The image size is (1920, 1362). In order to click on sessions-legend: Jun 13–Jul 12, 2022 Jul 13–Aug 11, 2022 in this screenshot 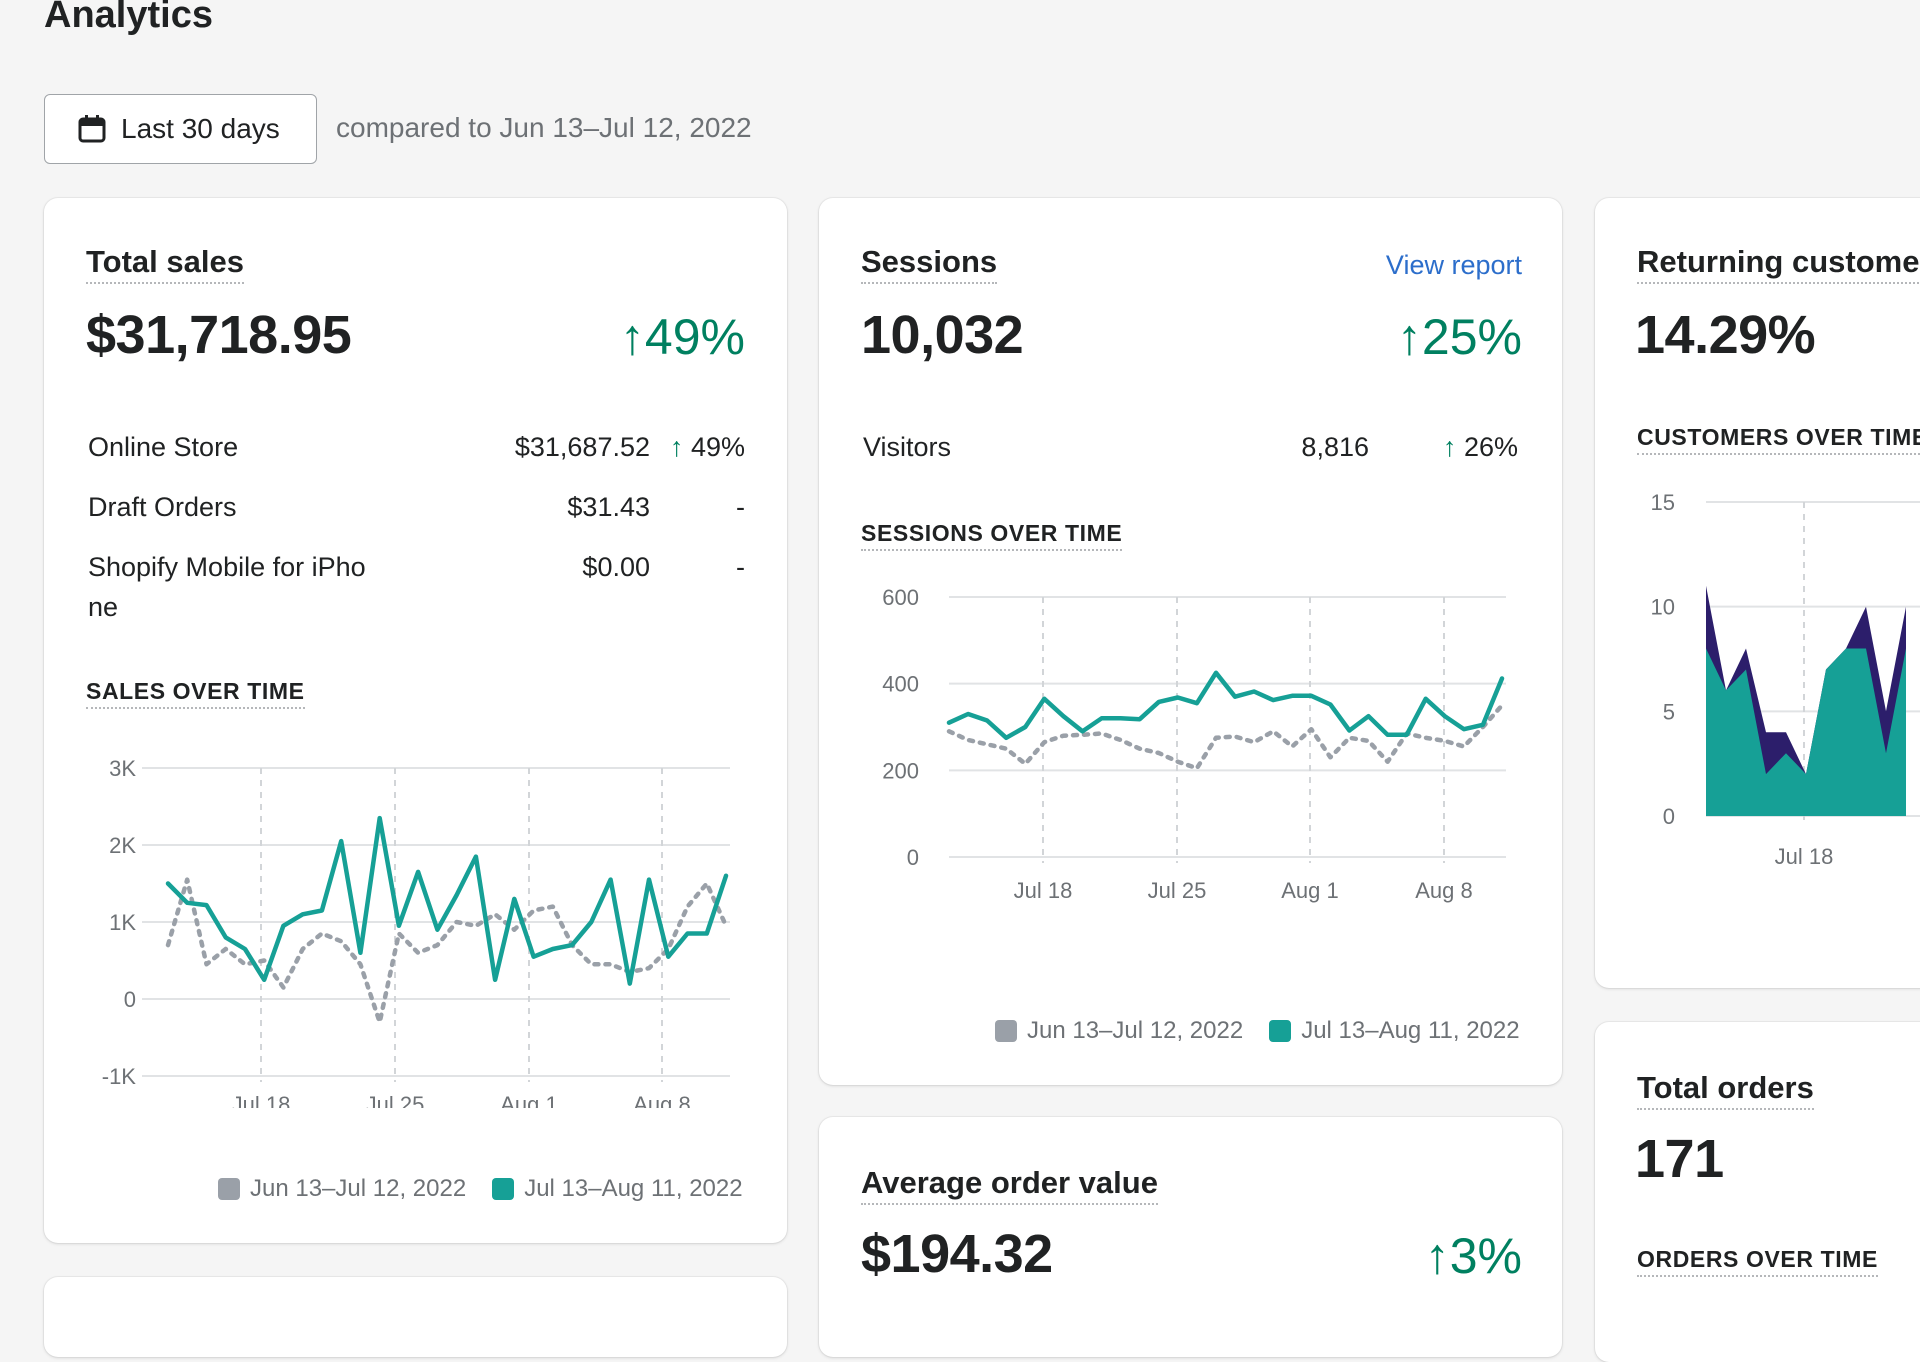, I will do `click(1257, 1031)`.